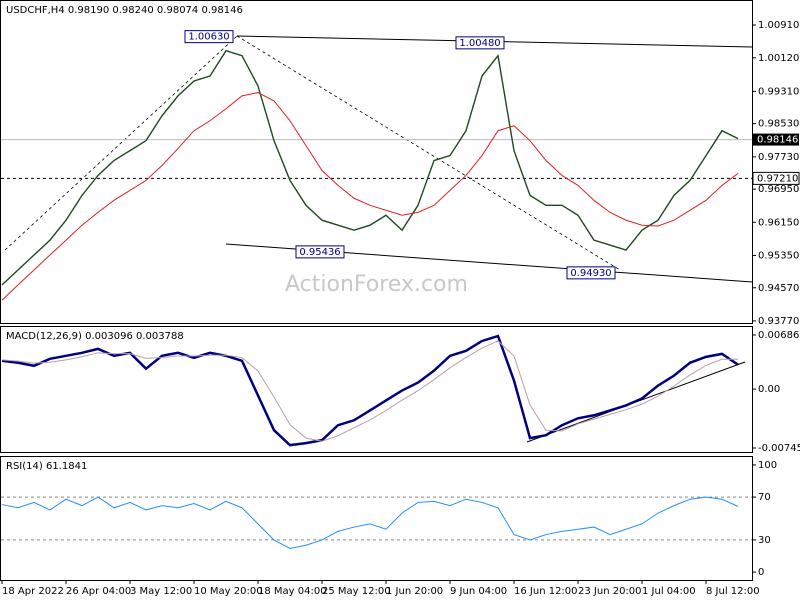 Image resolution: width=800 pixels, height=600 pixels. What do you see at coordinates (779, 448) in the screenshot?
I see `y-tick-label: -0.007454` at bounding box center [779, 448].